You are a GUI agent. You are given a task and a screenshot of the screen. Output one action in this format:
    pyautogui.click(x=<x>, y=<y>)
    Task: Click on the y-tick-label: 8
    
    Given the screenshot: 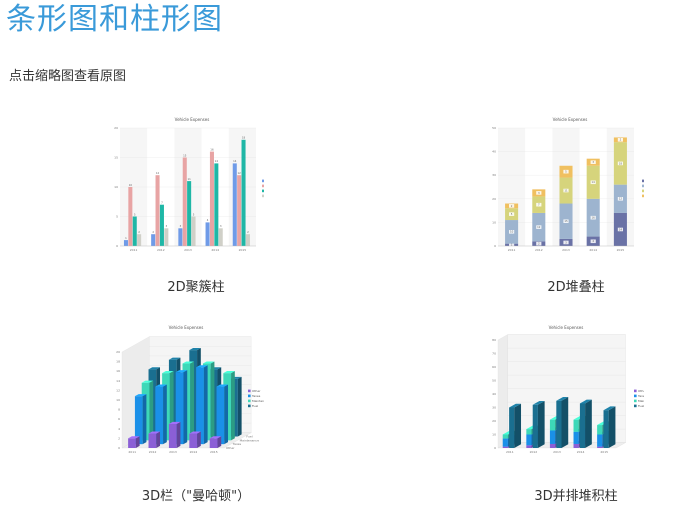 What is the action you would take?
    pyautogui.click(x=119, y=410)
    